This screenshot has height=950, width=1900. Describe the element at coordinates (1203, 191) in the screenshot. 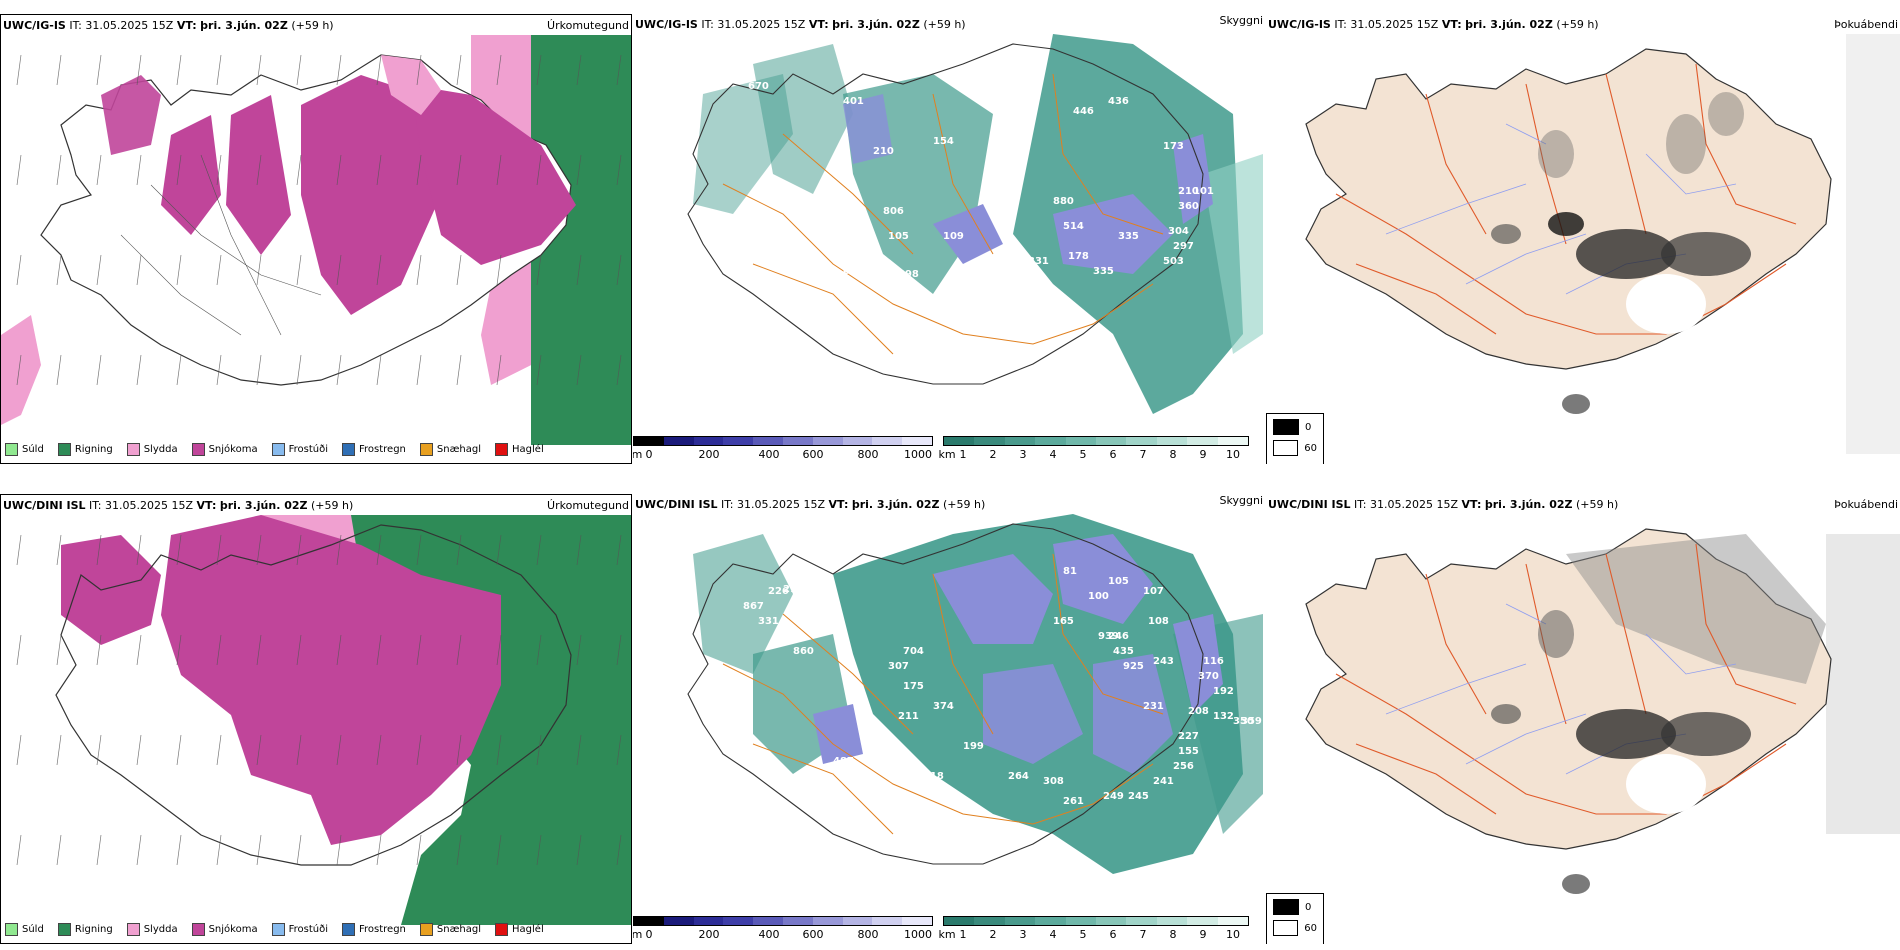

I see `snow-depth-label: 101` at that location.